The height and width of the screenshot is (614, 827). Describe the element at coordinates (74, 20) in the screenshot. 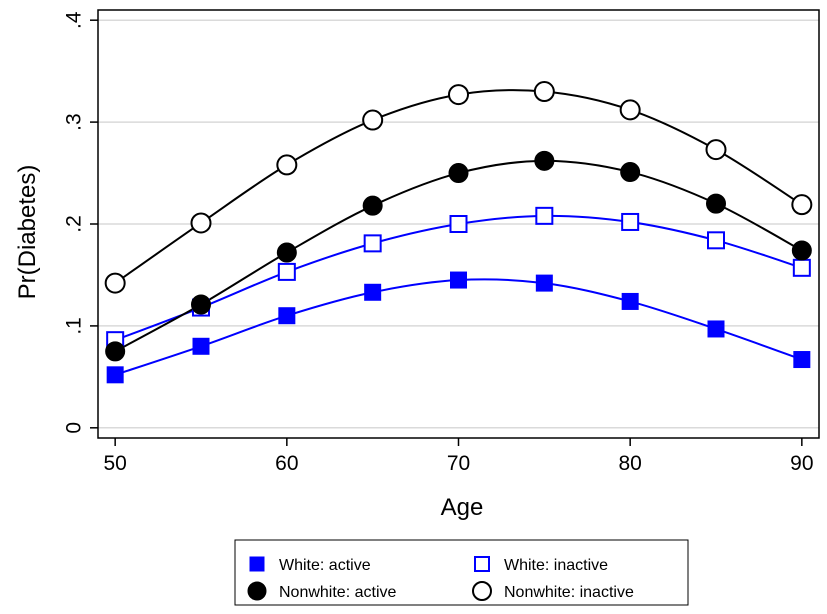

I see `y-tick-label: .4` at that location.